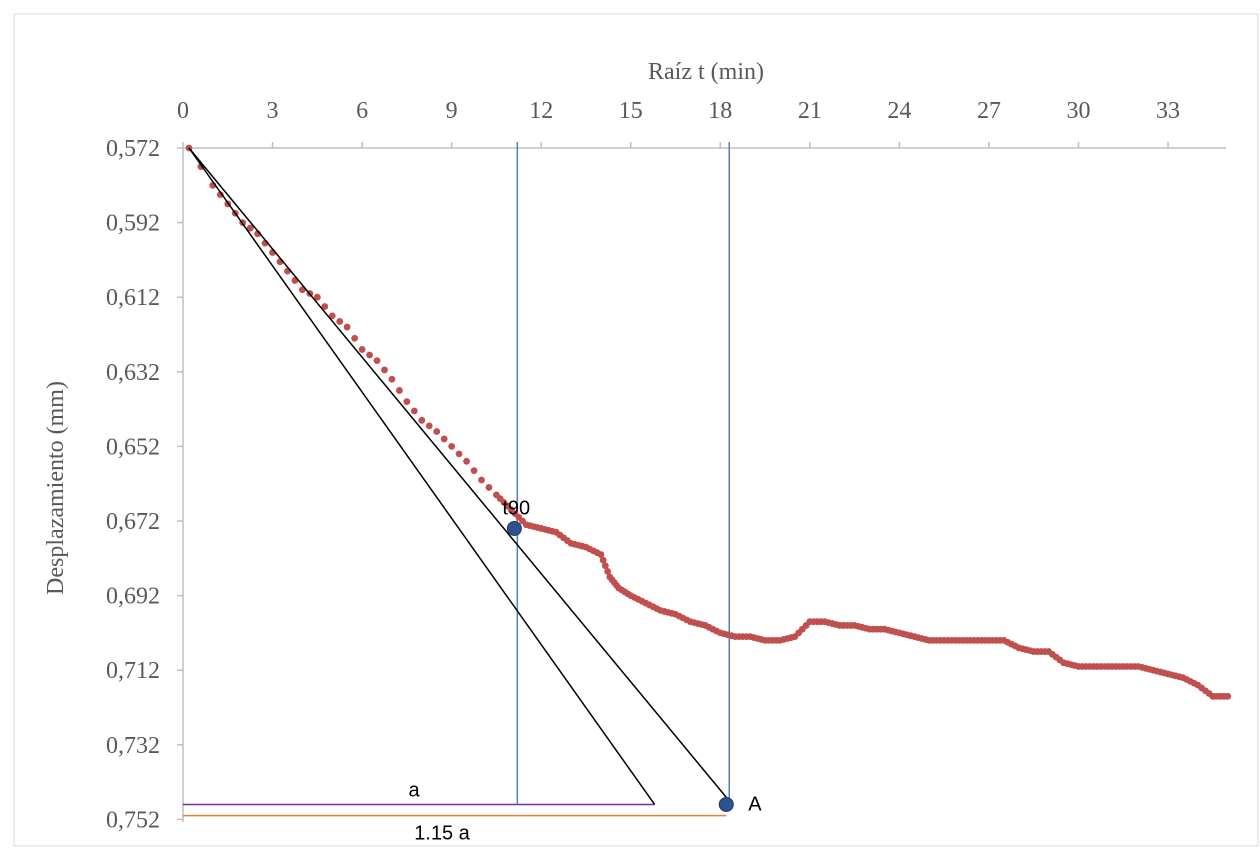 The height and width of the screenshot is (853, 1260). I want to click on y-tick-label: 0,592, so click(133, 224).